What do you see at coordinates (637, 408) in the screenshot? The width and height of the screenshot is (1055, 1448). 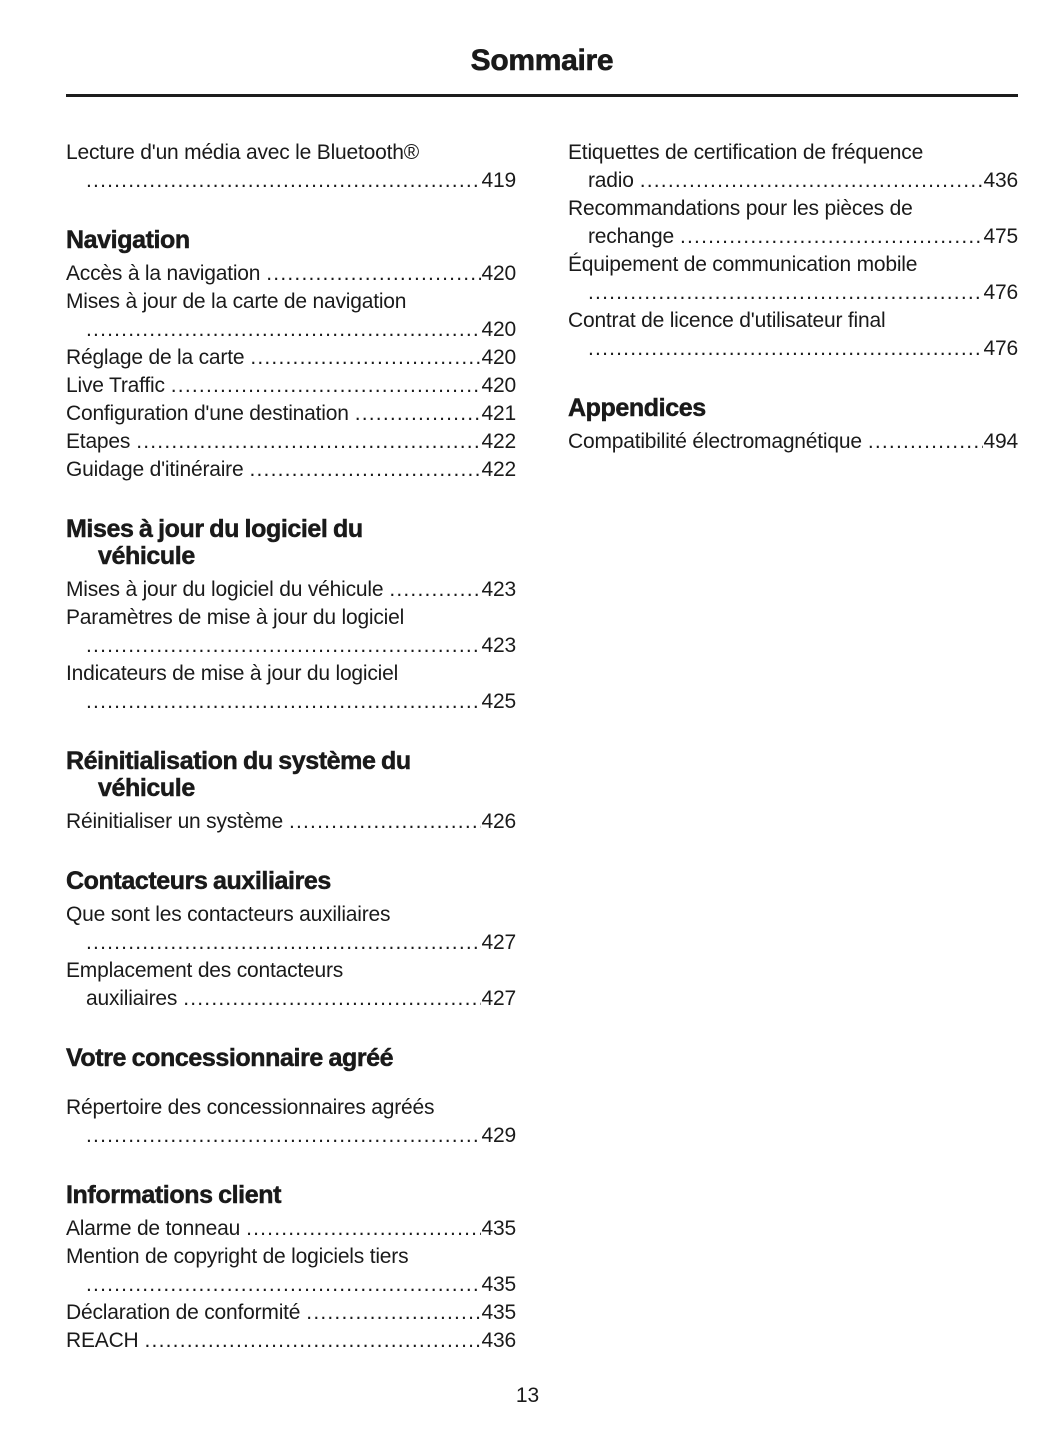 I see `section-heading-line: Appendices` at bounding box center [637, 408].